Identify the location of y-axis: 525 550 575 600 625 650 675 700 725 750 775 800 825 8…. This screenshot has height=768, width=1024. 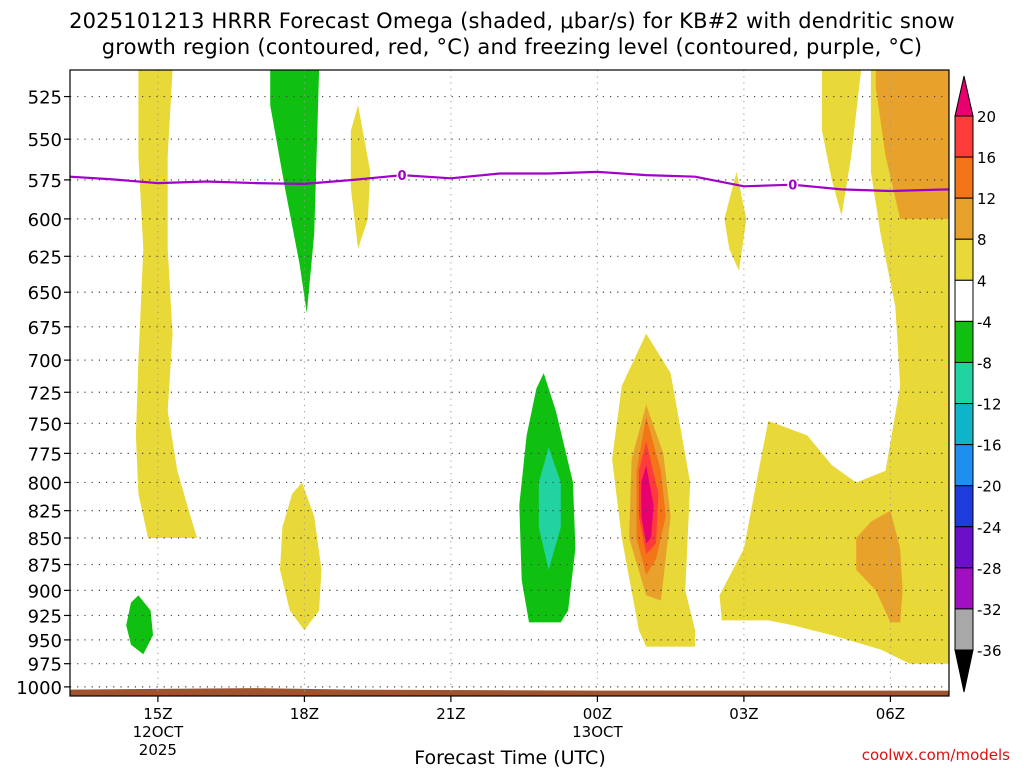
(43, 393).